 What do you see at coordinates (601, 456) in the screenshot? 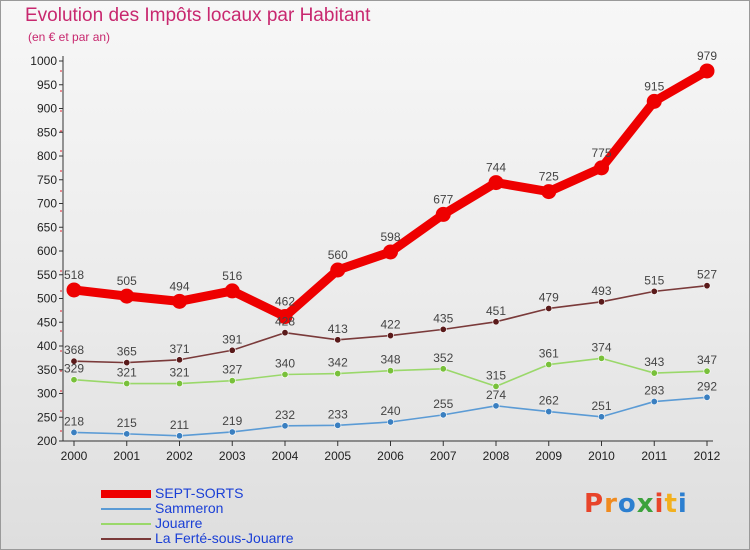
I see `x-tick-label: 2010` at bounding box center [601, 456].